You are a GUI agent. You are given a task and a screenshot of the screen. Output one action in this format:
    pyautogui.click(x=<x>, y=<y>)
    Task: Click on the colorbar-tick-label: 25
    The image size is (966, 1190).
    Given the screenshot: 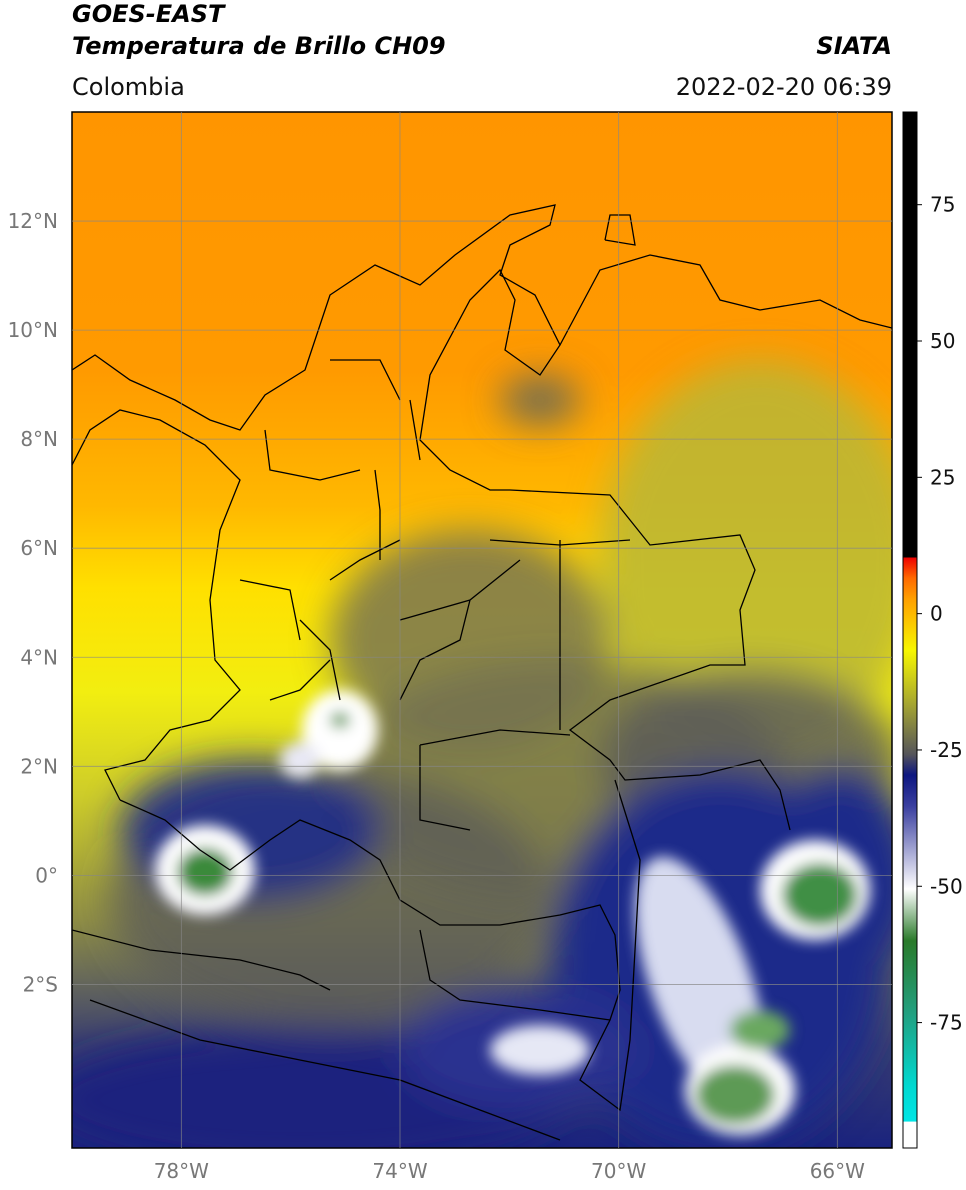 What is the action you would take?
    pyautogui.click(x=942, y=477)
    